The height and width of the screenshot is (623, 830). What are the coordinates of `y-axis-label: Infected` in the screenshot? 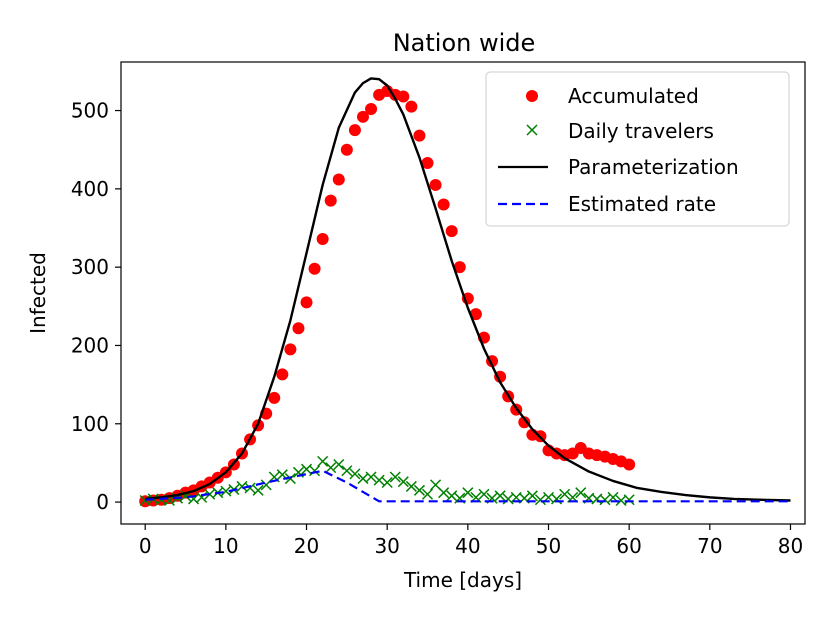 It's located at (38, 293).